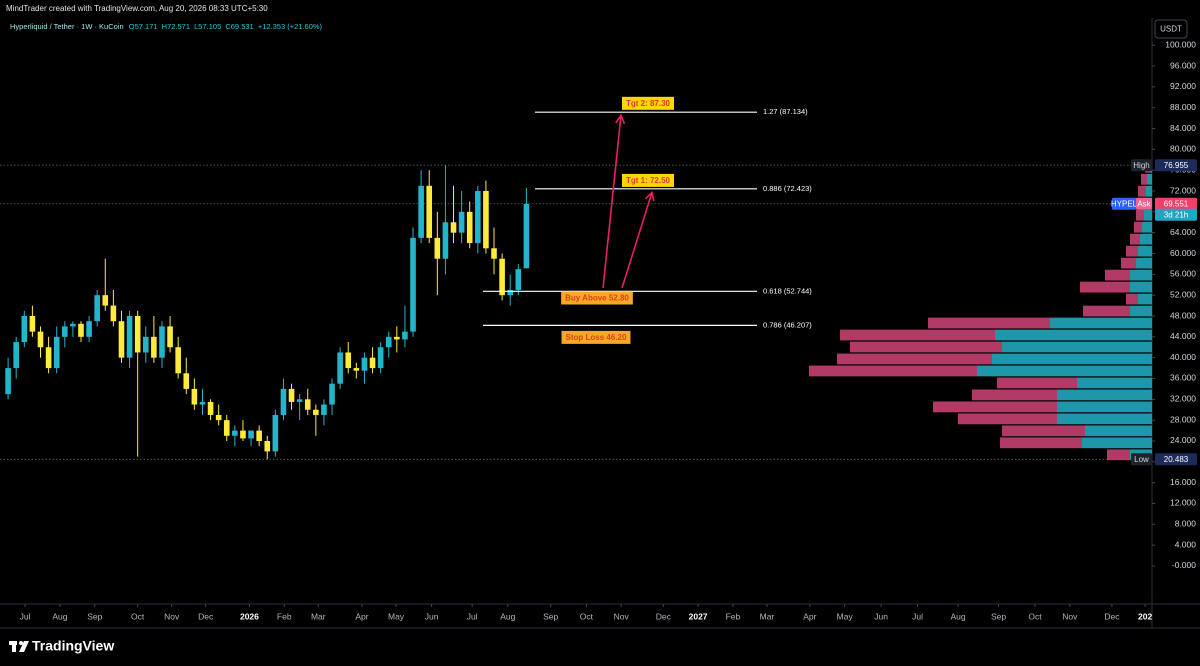  What do you see at coordinates (1183, 336) in the screenshot?
I see `y-tick-label: 44.000` at bounding box center [1183, 336].